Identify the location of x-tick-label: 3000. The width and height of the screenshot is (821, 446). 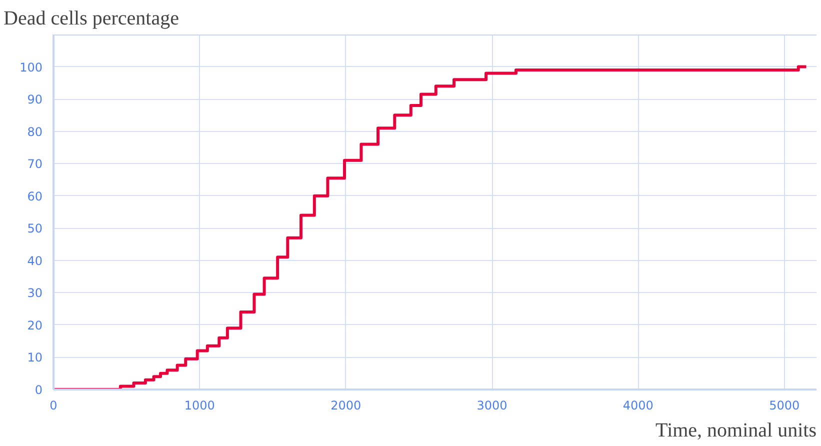
(492, 405).